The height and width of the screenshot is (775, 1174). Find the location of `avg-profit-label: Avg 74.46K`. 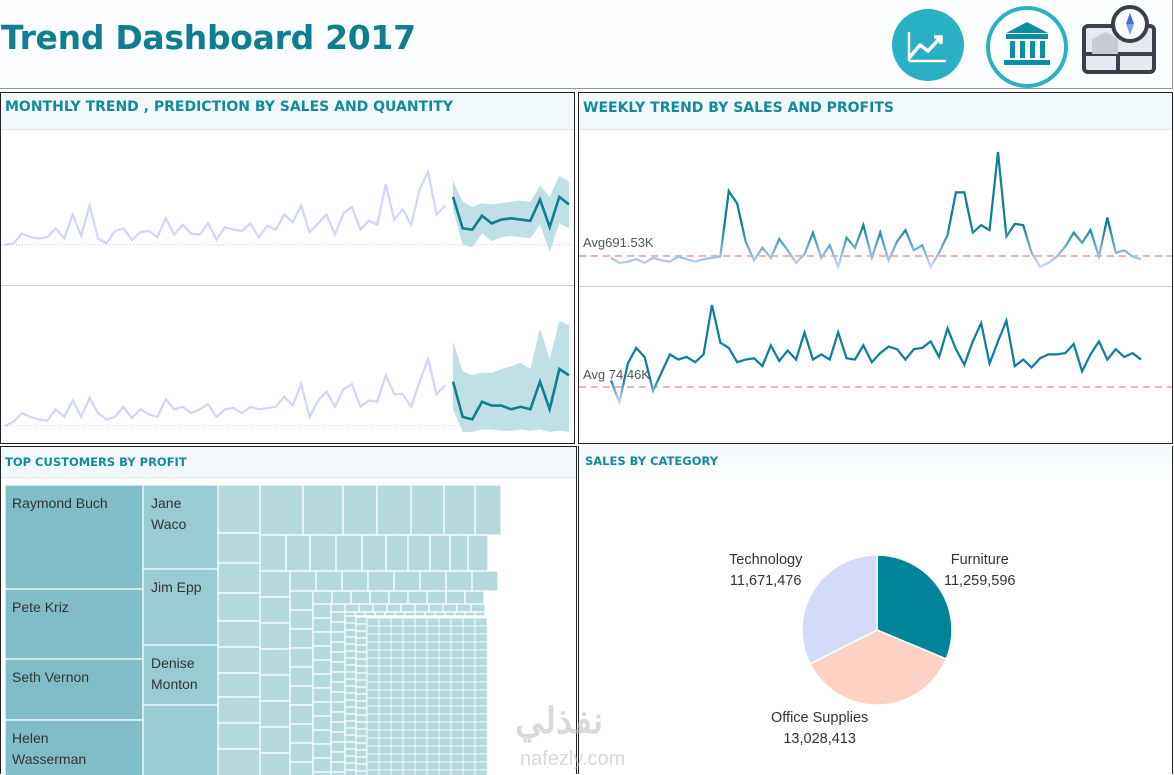

avg-profit-label: Avg 74.46K is located at coordinates (616, 374).